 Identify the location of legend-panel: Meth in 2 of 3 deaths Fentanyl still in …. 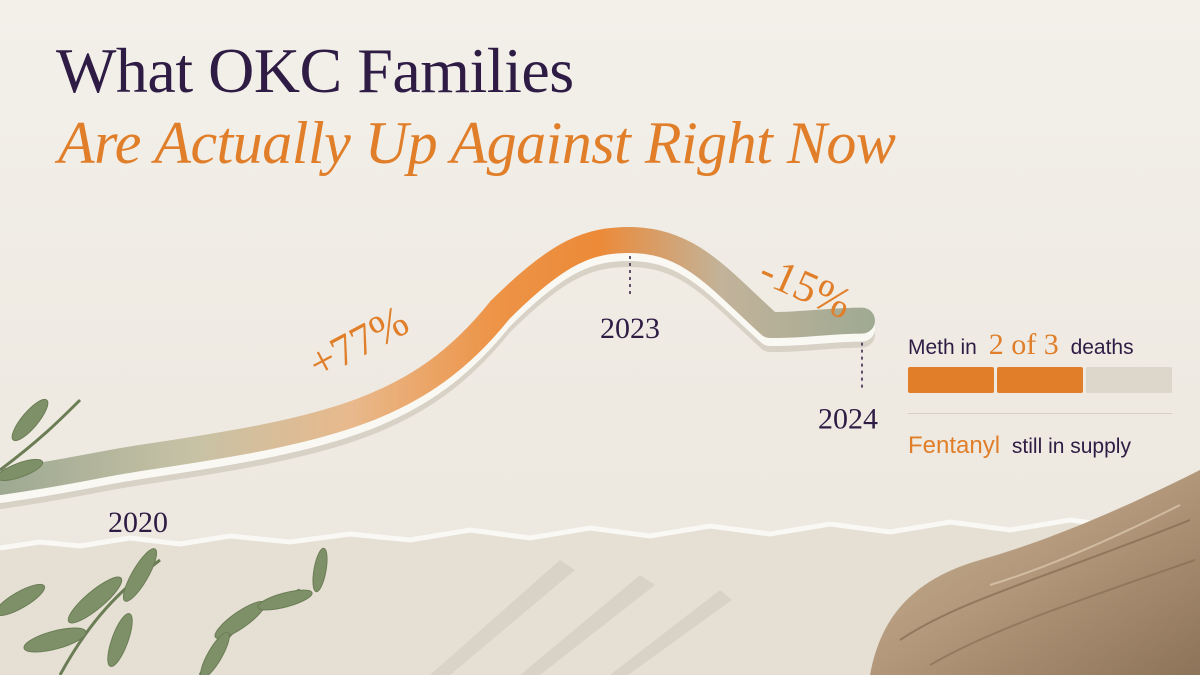
(1040, 395).